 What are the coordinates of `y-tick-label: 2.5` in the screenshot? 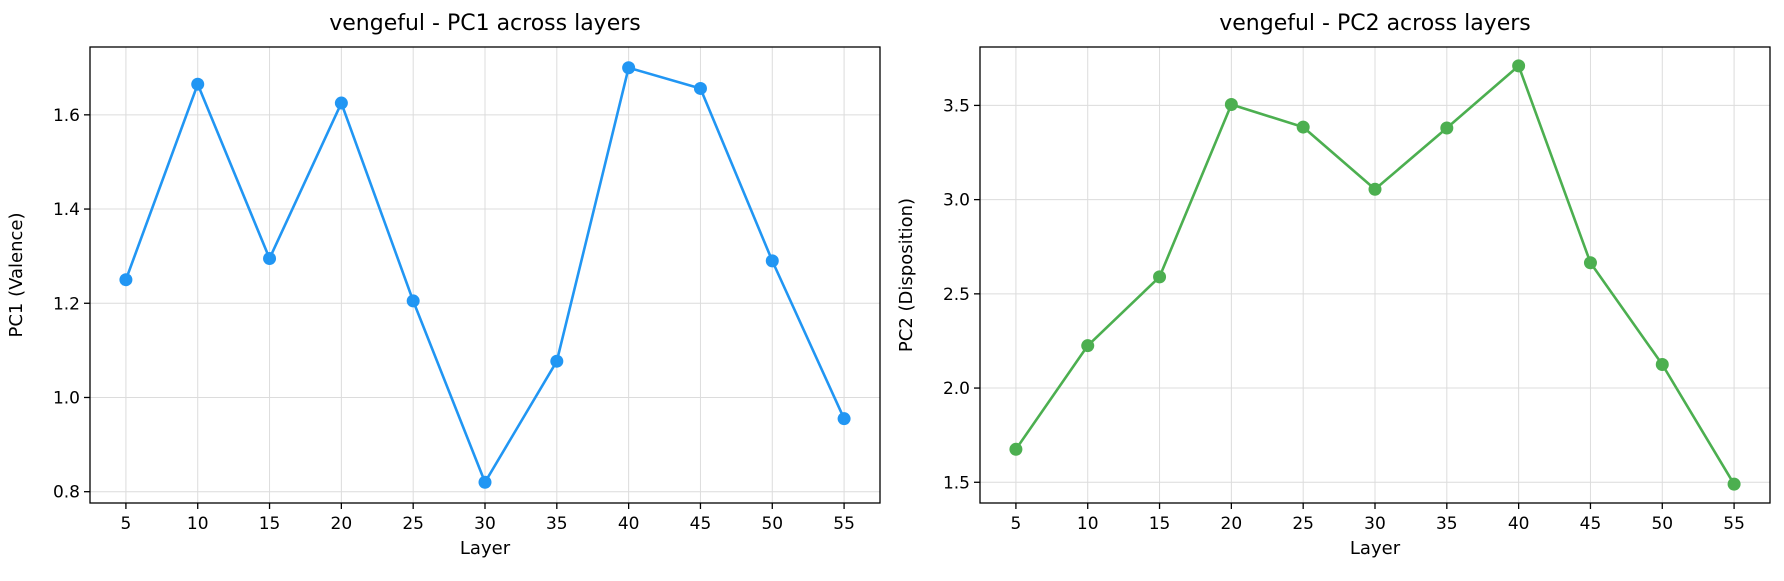 It's located at (956, 295).